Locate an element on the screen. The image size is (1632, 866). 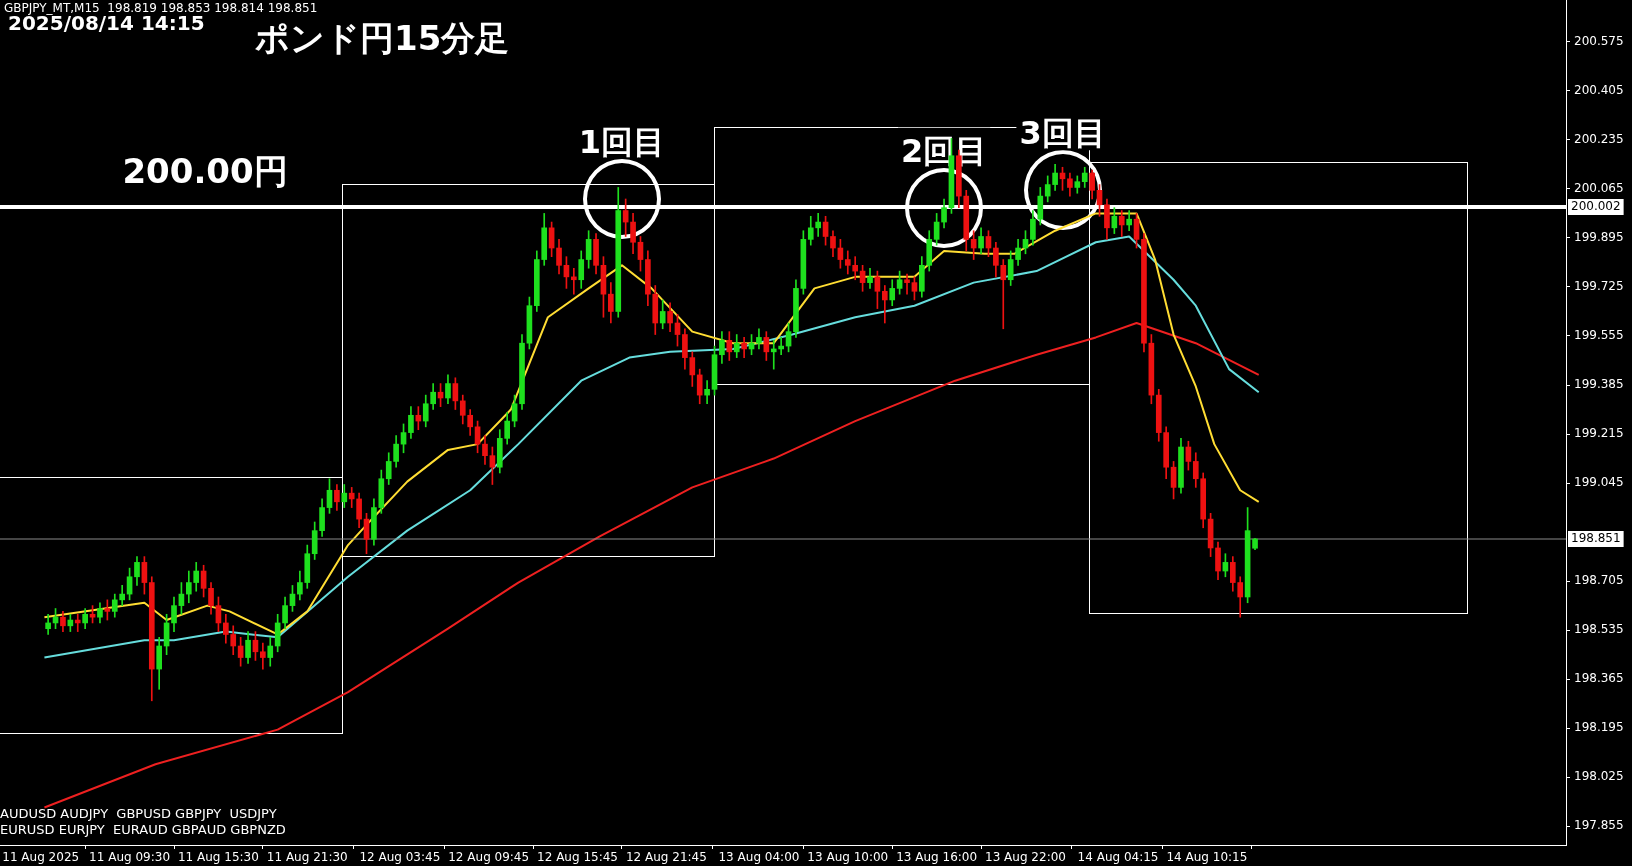
y-tick-label: 199.725 is located at coordinates (1599, 286).